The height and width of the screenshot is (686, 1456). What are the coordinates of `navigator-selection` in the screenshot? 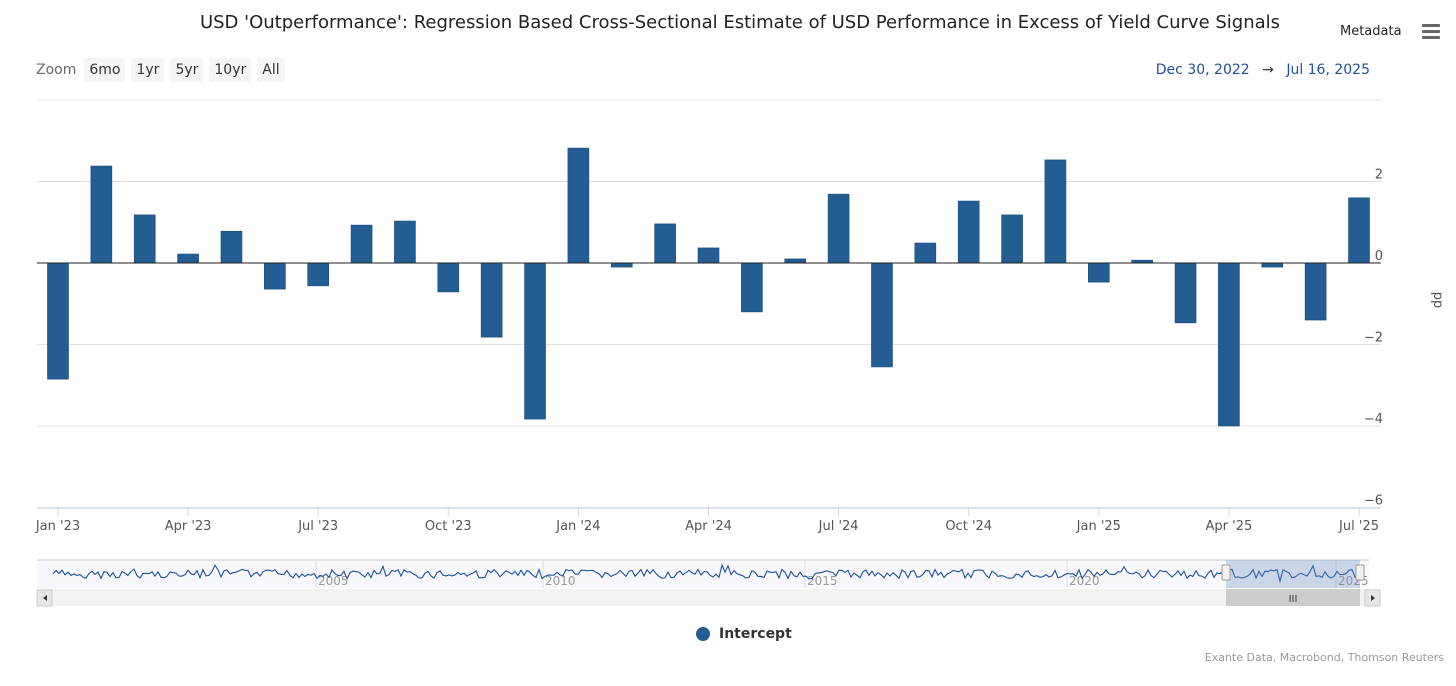 It's located at (1293, 574).